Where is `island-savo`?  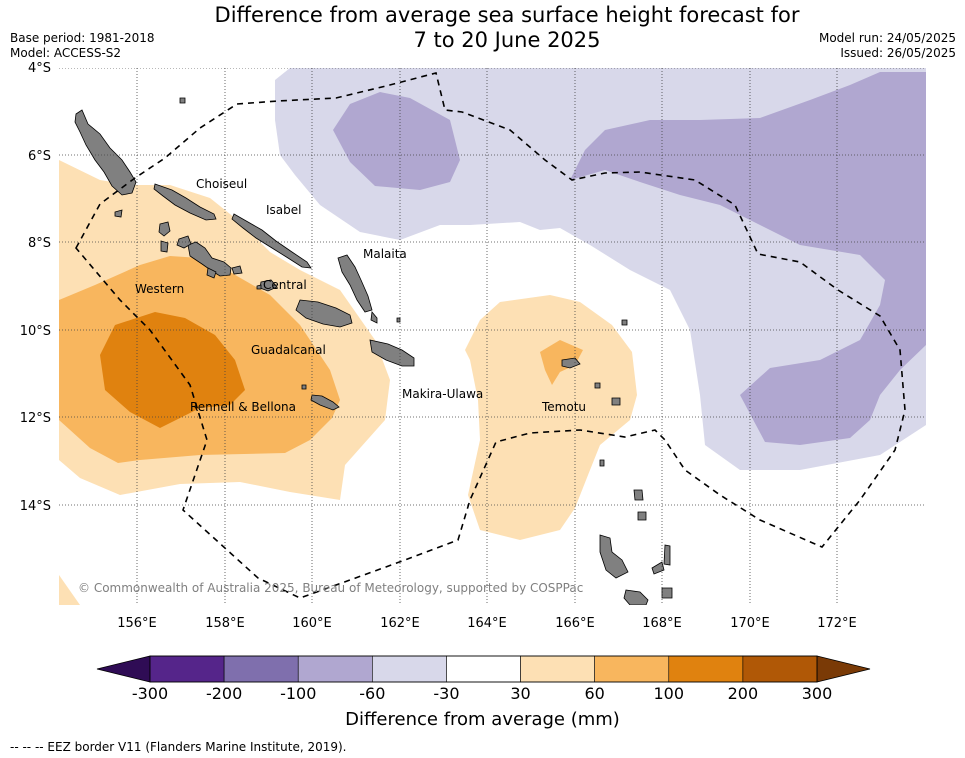 island-savo is located at coordinates (259, 287).